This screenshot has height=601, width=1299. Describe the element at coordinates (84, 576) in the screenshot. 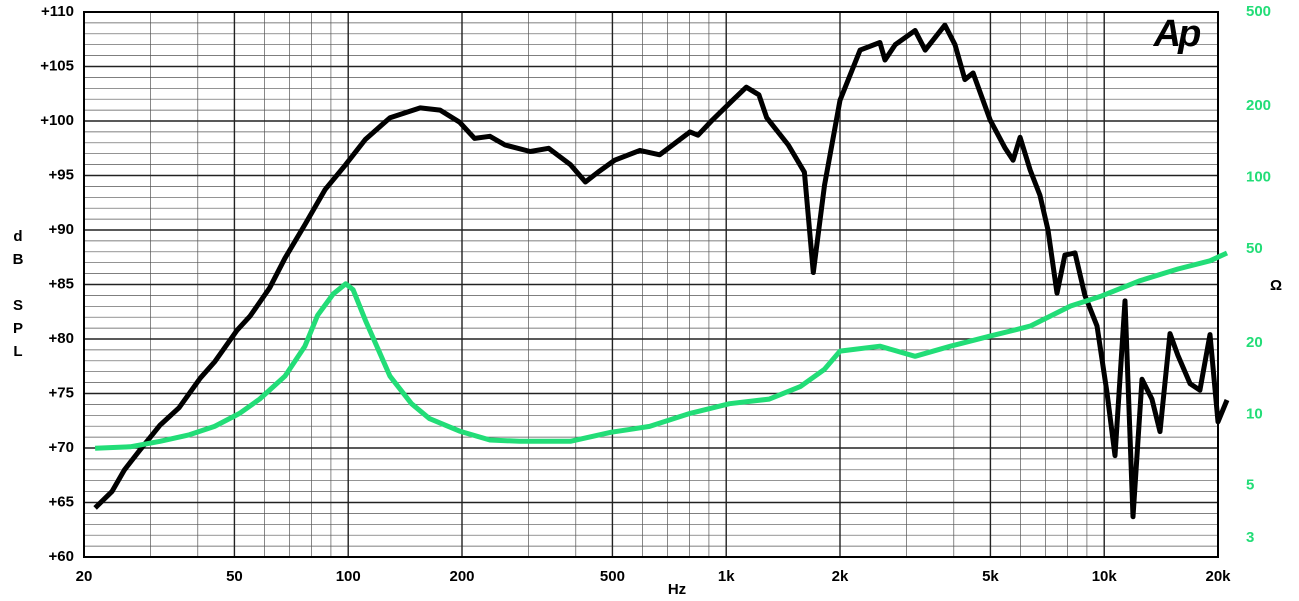

I see `x-tick-label: 20` at that location.